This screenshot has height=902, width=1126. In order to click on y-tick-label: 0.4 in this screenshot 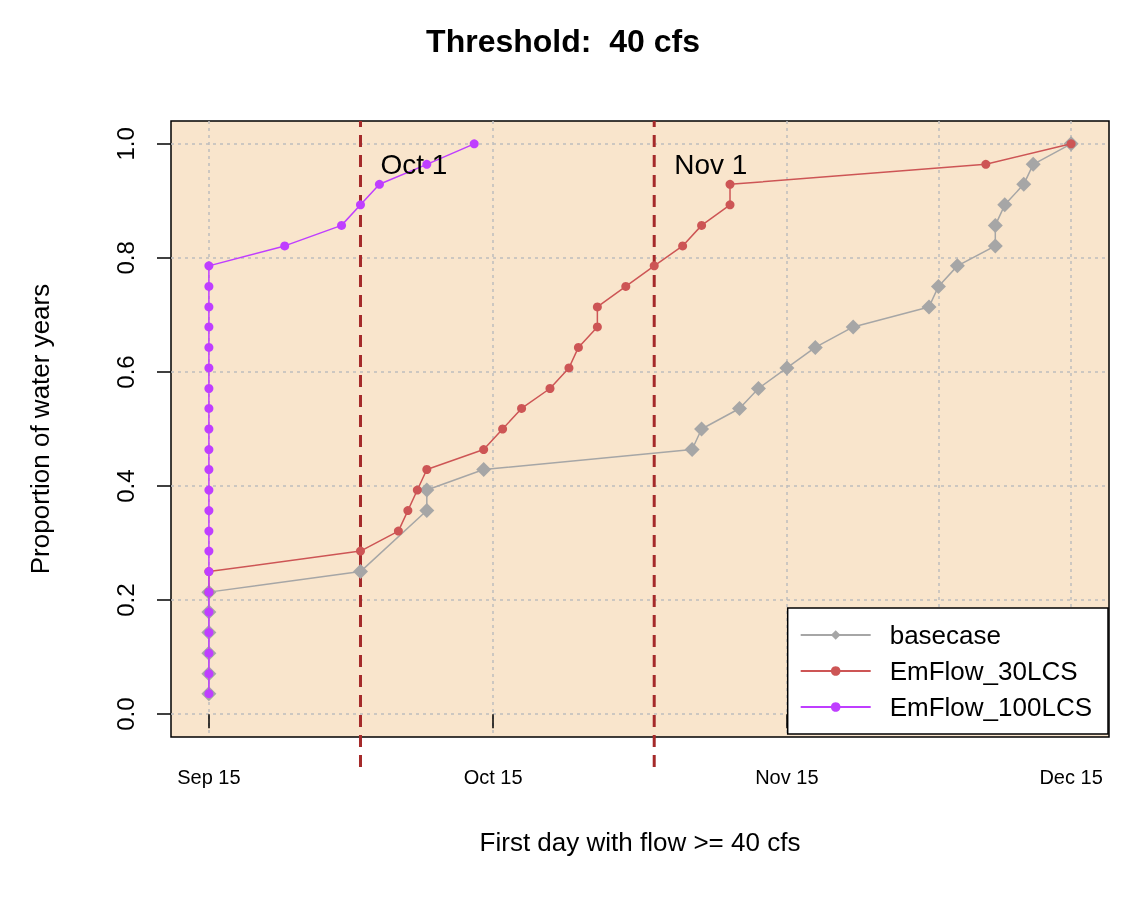, I will do `click(125, 486)`.